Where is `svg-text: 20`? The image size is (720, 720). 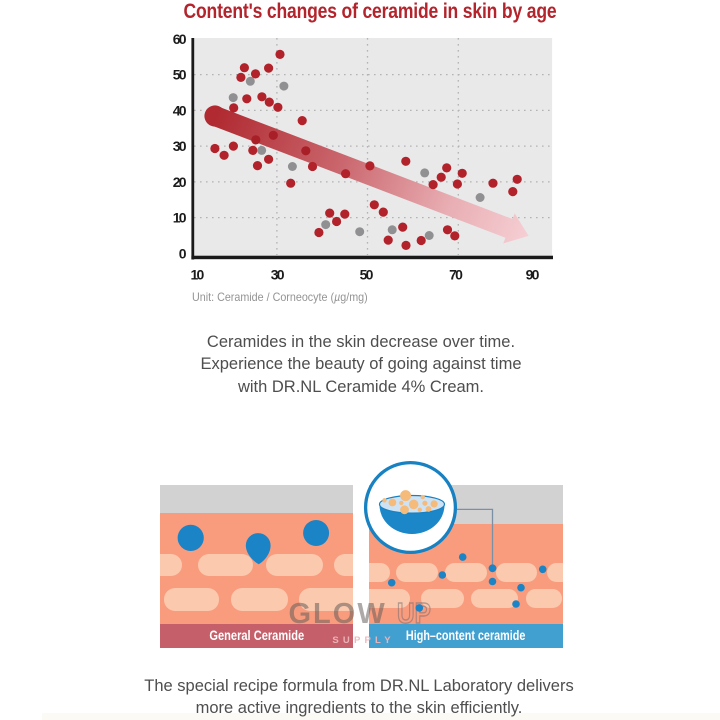 svg-text: 20 is located at coordinates (180, 182).